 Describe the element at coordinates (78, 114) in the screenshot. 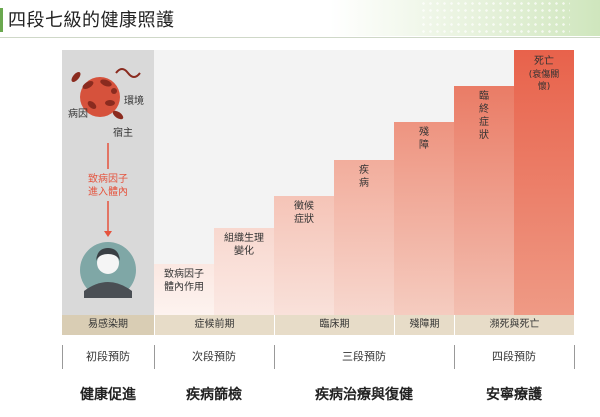

I see `pathogen-label: 病因` at that location.